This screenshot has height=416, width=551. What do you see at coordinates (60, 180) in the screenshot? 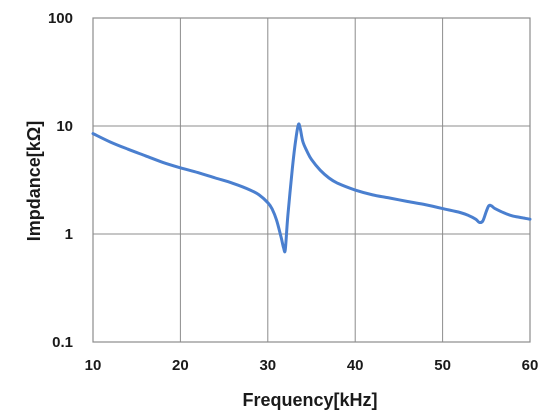
I see `y-tick-labels: 0.1 1 10 100` at bounding box center [60, 180].